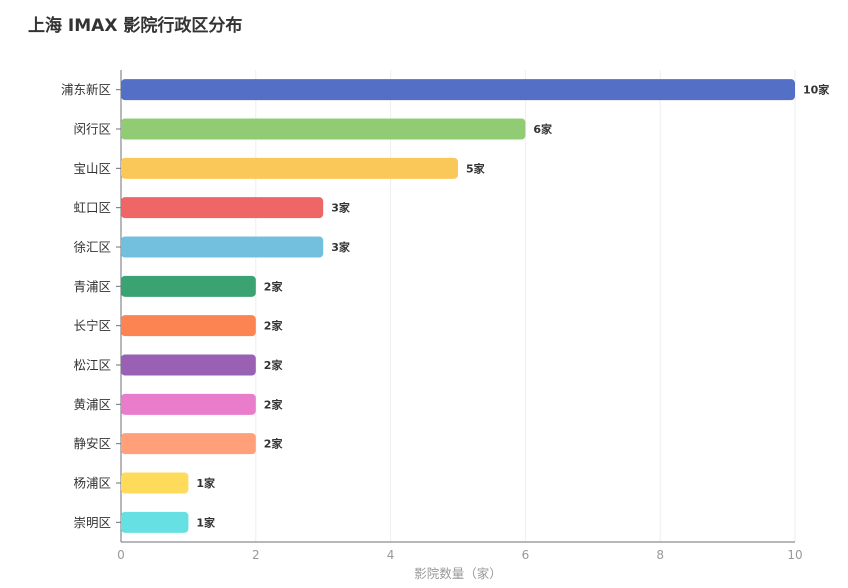 The image size is (848, 588). Describe the element at coordinates (206, 483) in the screenshot. I see `data-label-10: 1家` at that location.